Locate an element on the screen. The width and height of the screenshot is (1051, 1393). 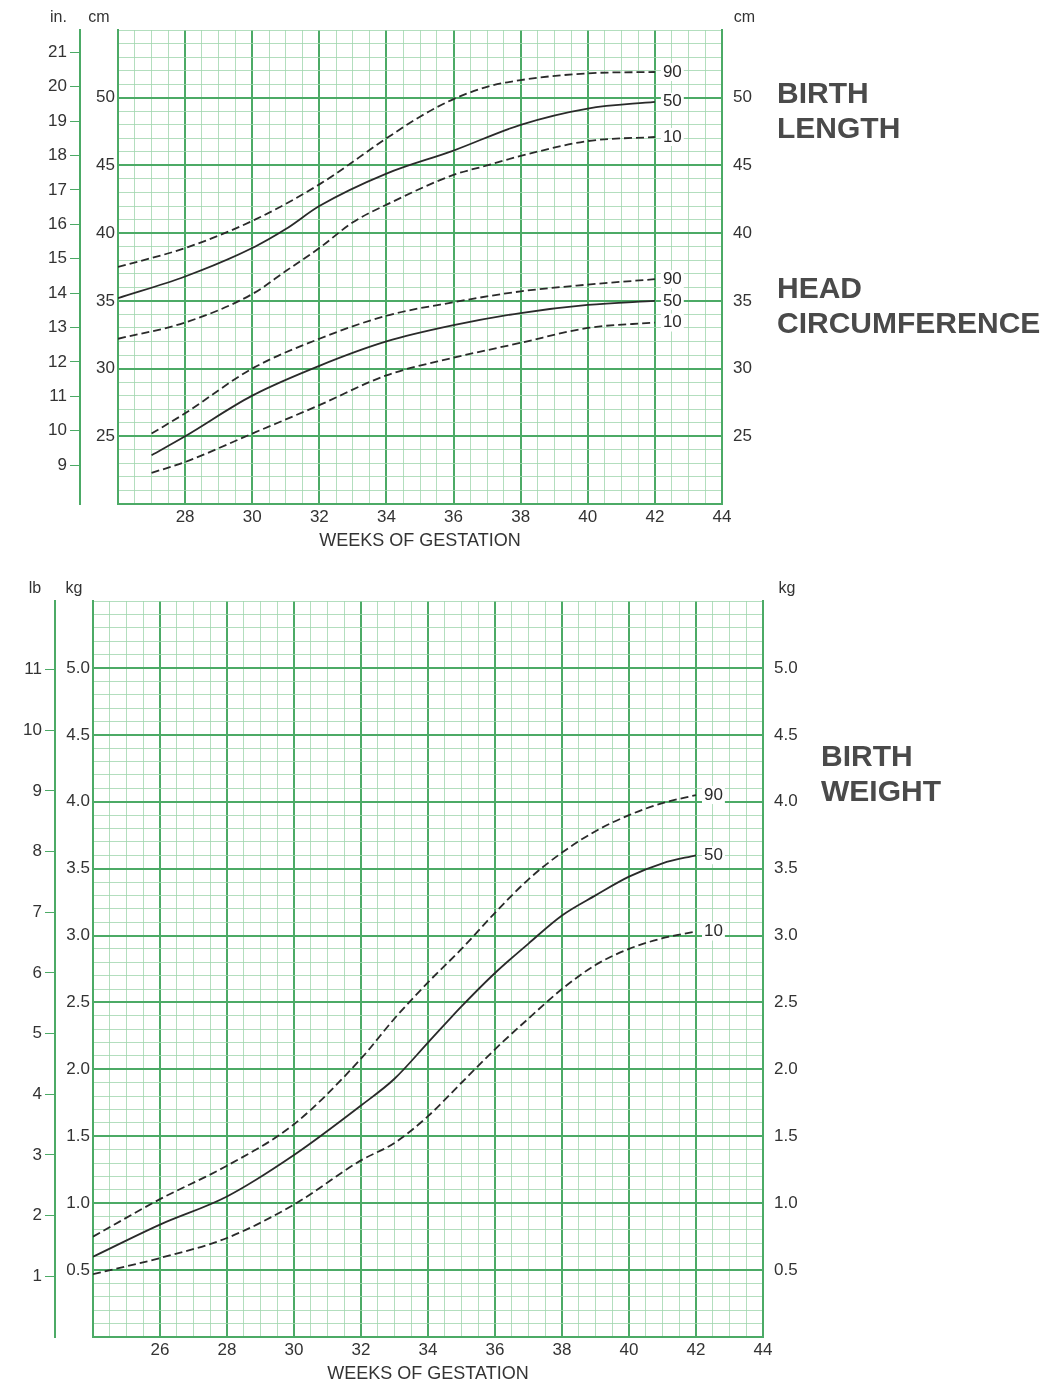
y2-tick-label: 40 is located at coordinates (742, 232).